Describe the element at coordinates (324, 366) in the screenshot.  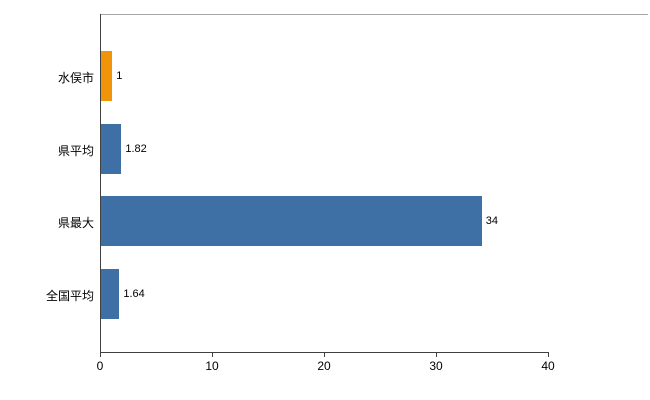
I see `x-tick-label: 20` at that location.